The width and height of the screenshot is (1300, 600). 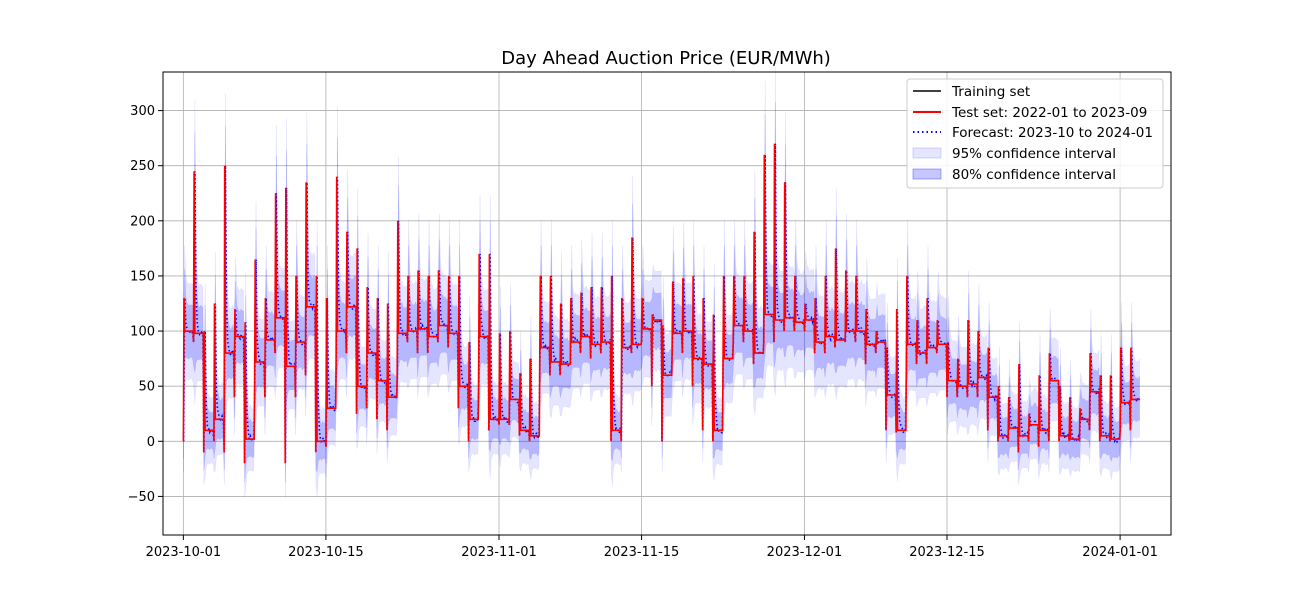 I want to click on x-tick-label: 2023-11-01, so click(x=499, y=552).